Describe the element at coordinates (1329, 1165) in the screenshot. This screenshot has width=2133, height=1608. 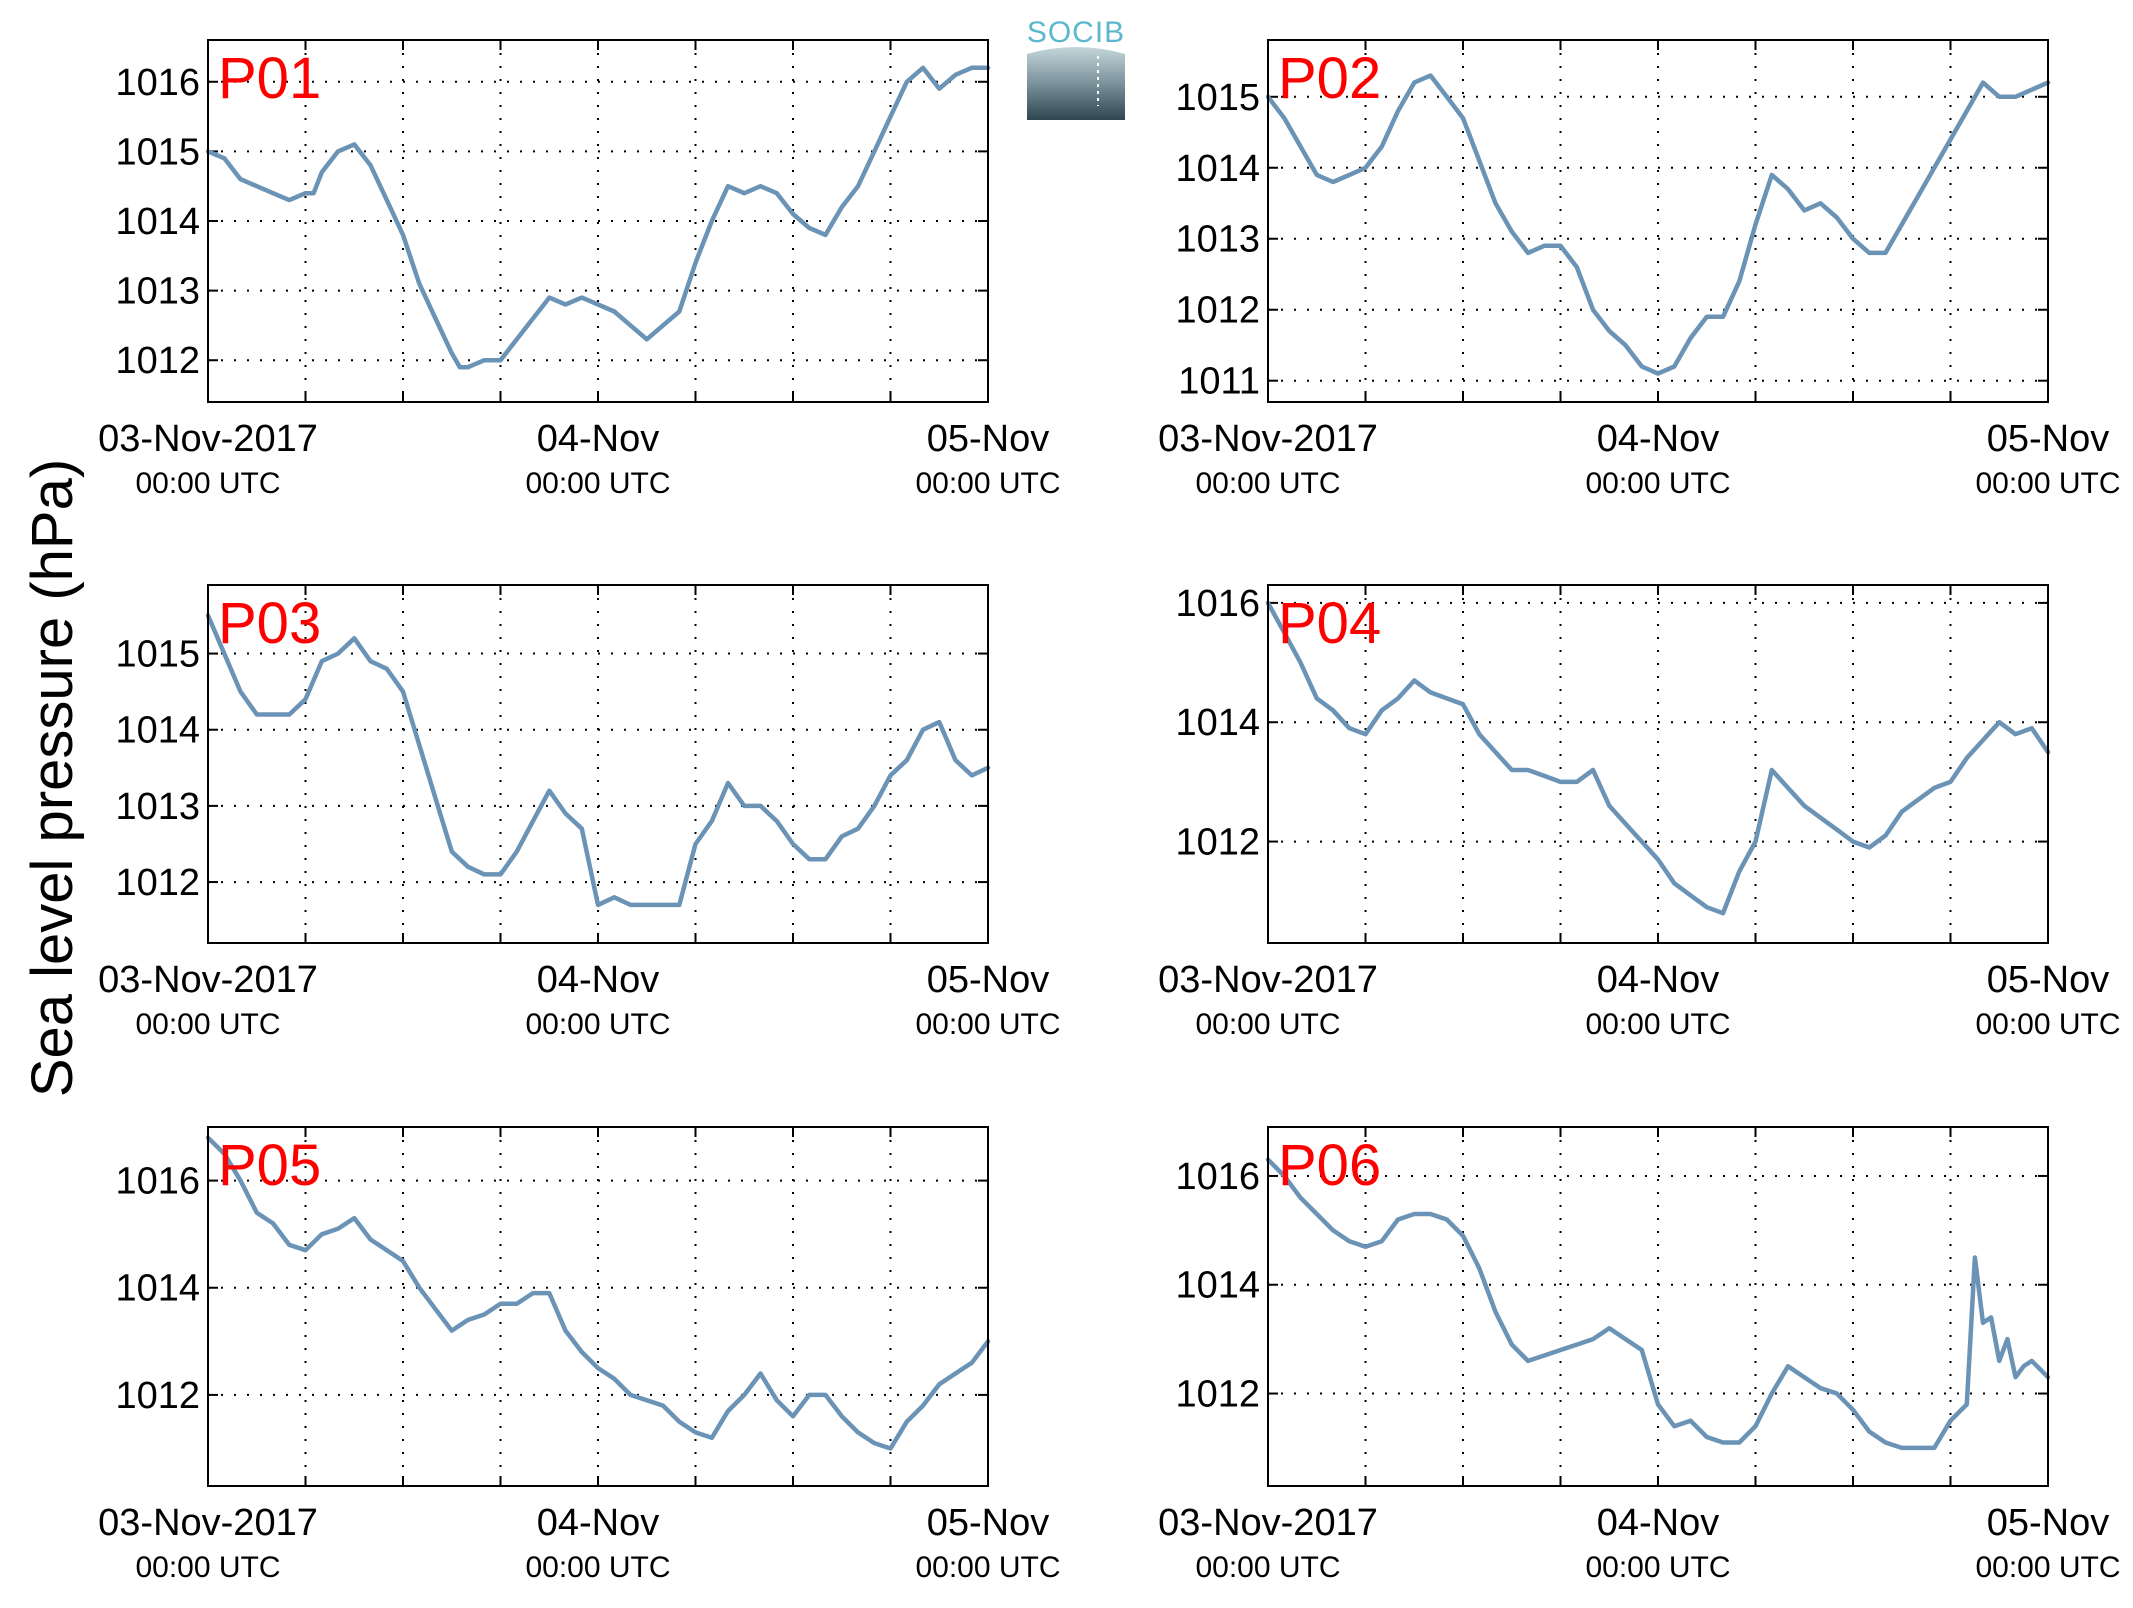
I see `panel-label: P06` at that location.